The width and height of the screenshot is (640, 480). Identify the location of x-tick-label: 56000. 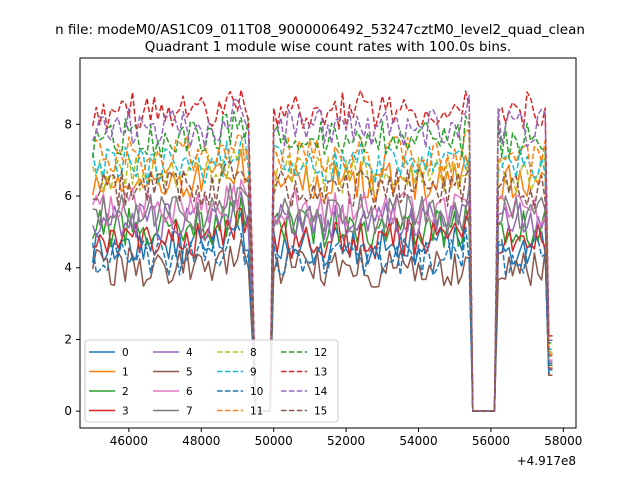
(491, 441).